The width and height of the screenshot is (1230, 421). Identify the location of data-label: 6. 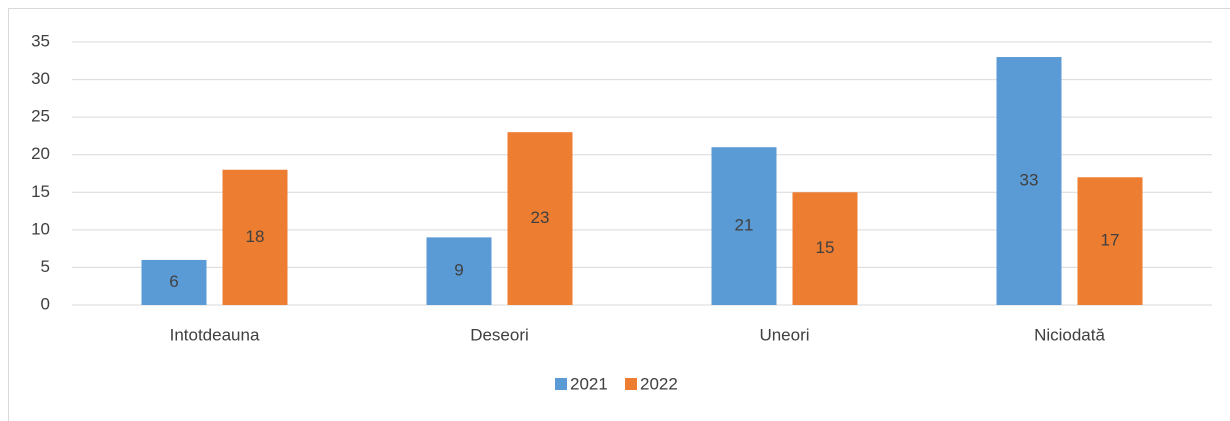
(173, 281).